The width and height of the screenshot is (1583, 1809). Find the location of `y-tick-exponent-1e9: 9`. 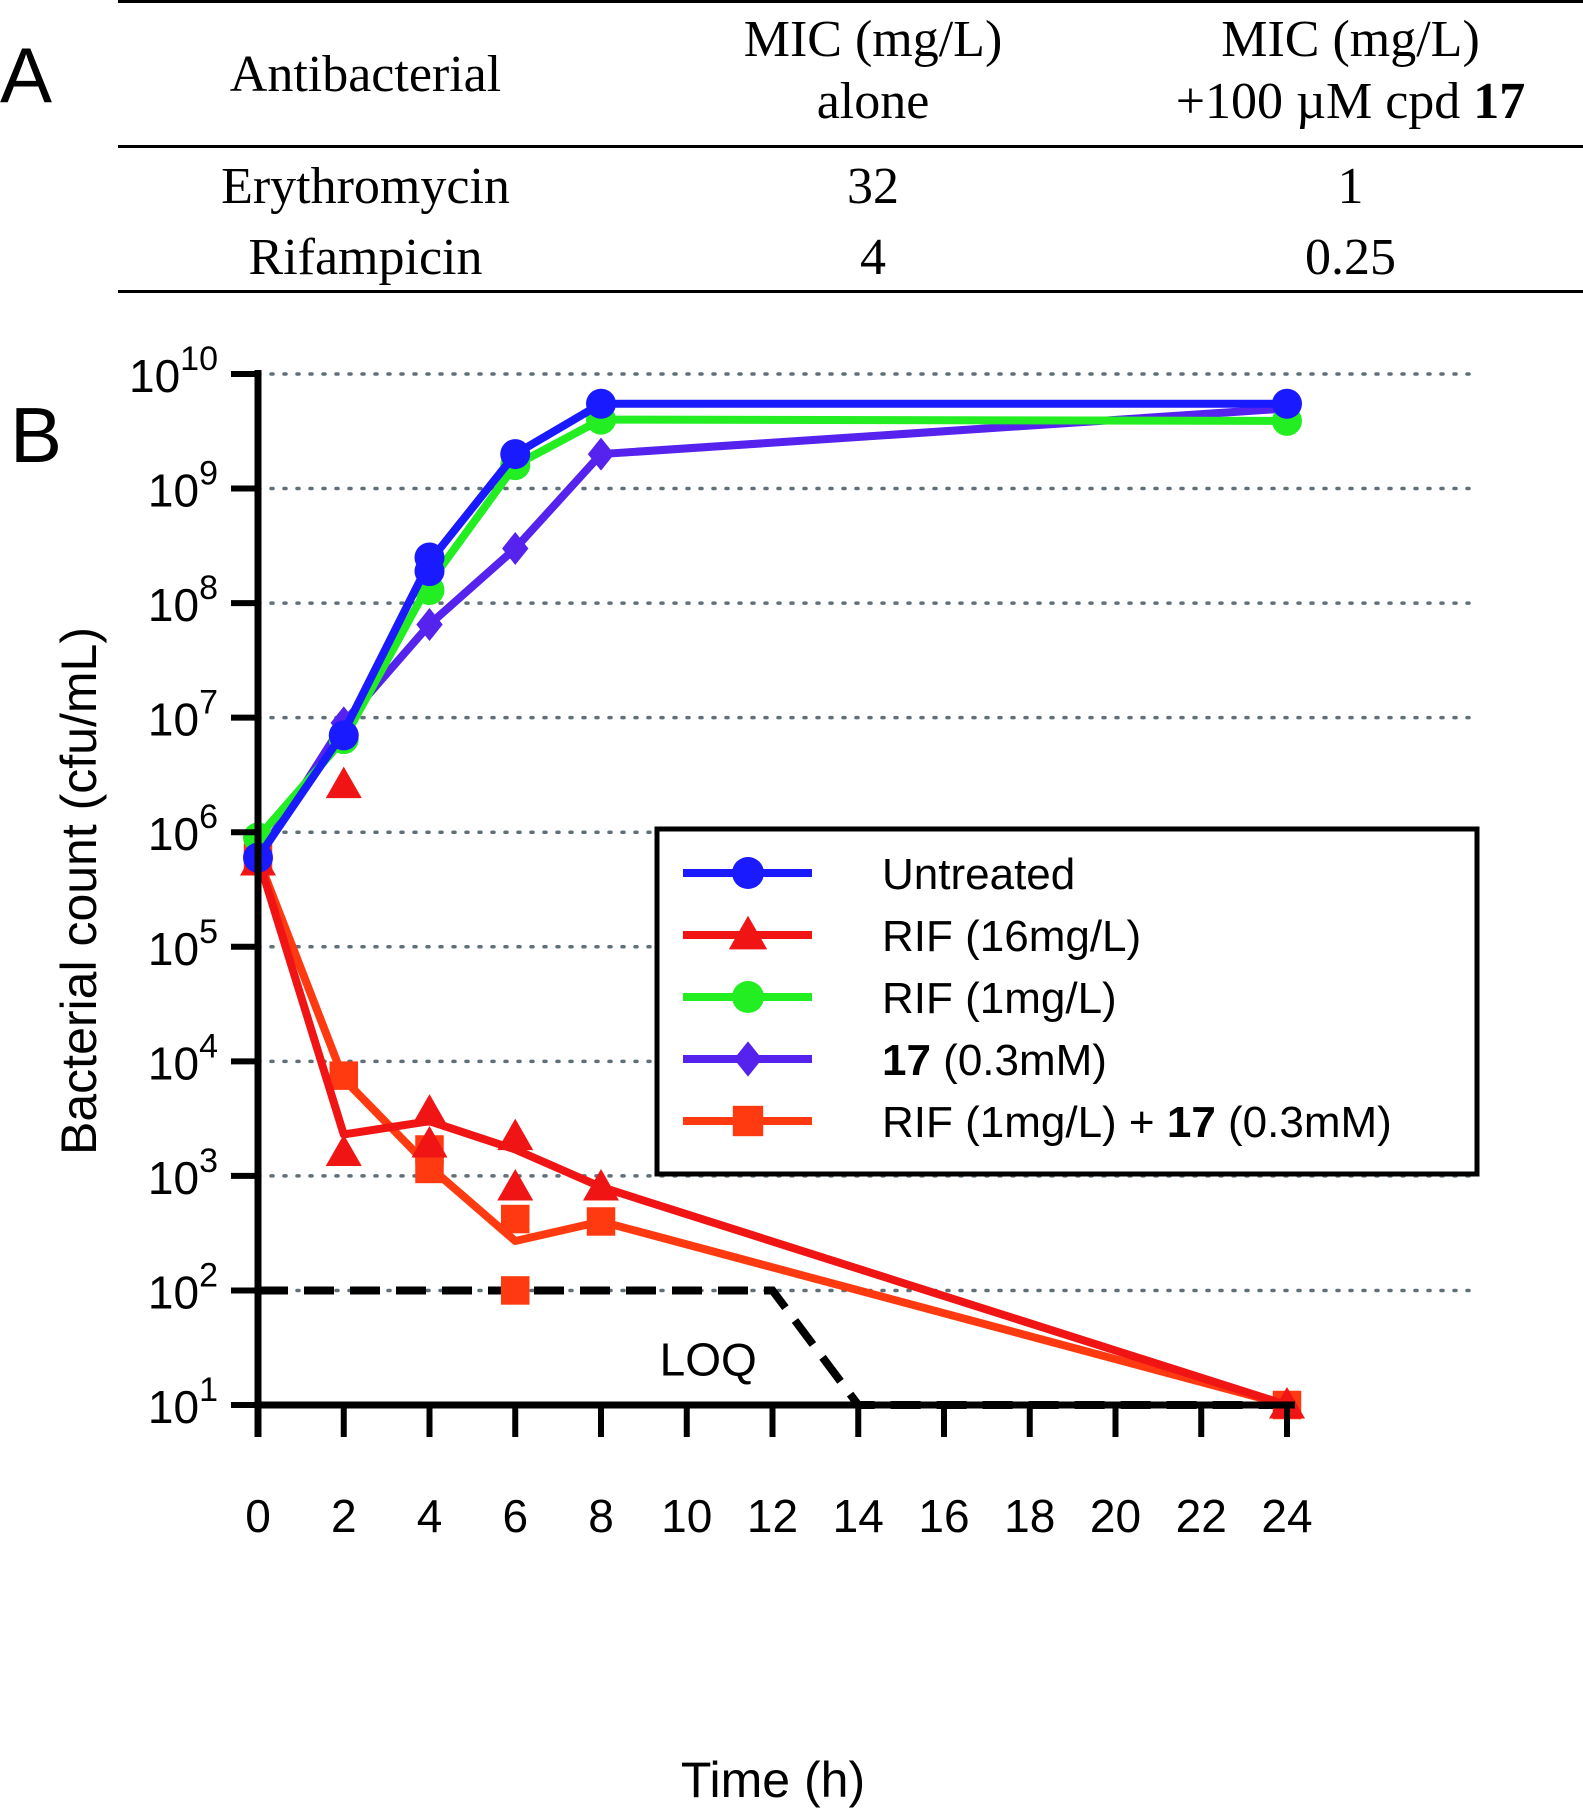

y-tick-exponent-1e9: 9 is located at coordinates (208, 474).